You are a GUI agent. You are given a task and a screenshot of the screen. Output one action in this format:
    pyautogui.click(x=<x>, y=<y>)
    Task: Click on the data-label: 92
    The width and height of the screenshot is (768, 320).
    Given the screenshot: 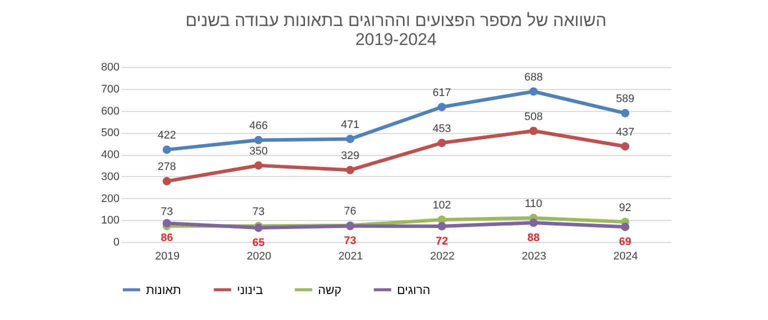 What is the action you would take?
    pyautogui.click(x=625, y=208)
    